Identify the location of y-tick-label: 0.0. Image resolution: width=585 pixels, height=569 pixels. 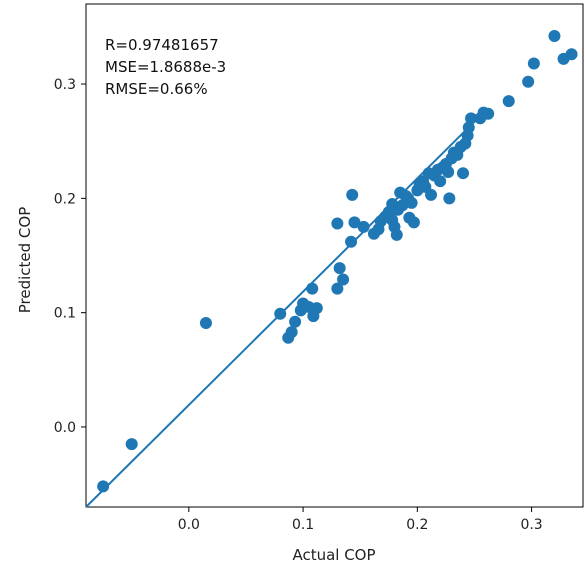
(65, 428).